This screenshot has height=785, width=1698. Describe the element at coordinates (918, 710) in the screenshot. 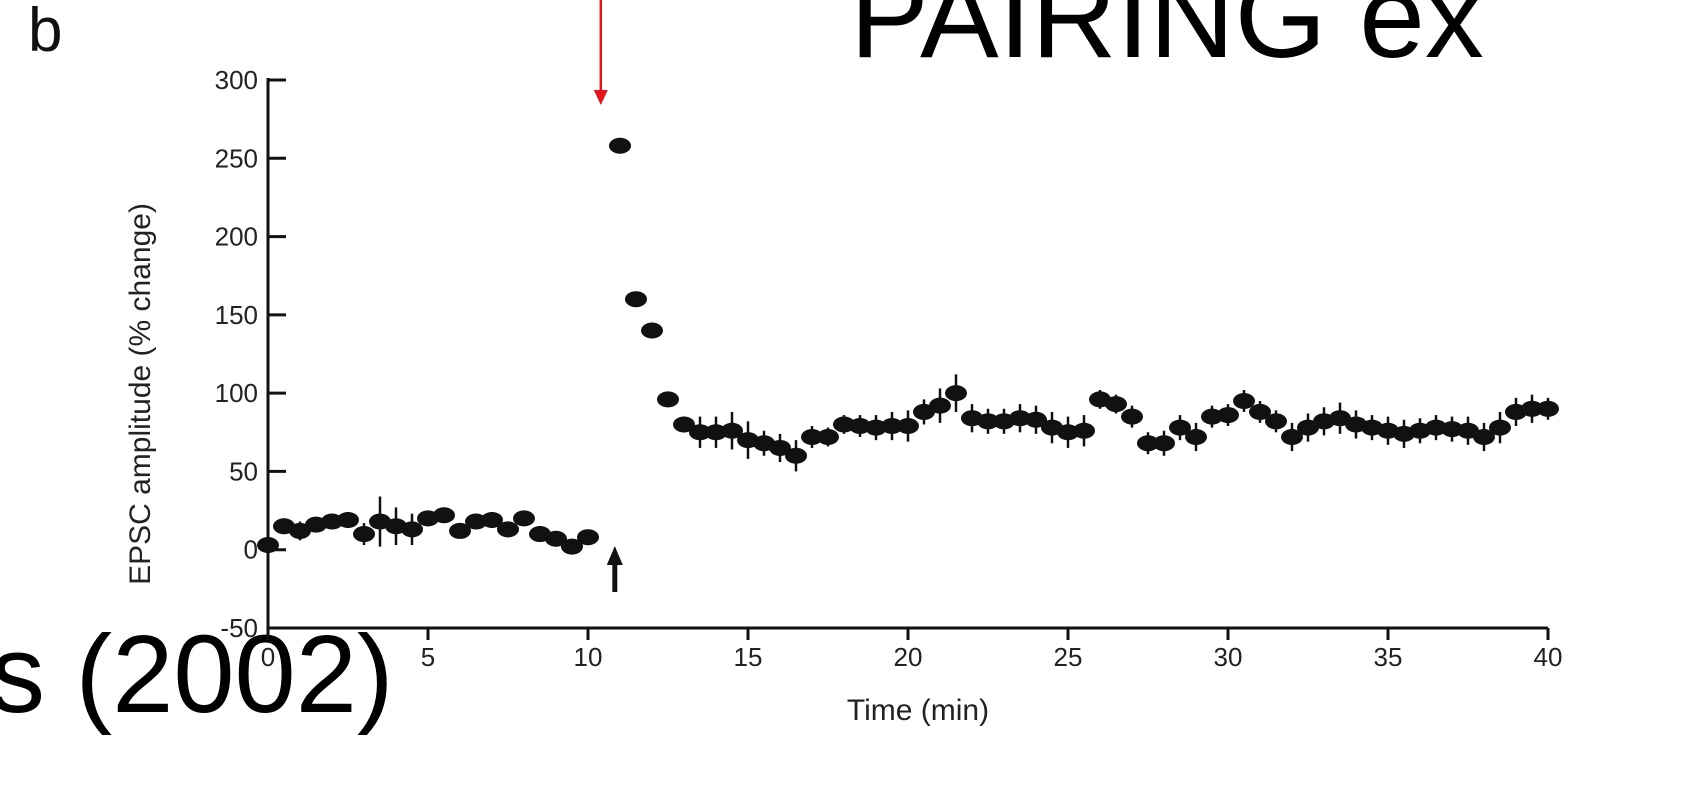

I see `x-axis-title: Time (min)` at that location.